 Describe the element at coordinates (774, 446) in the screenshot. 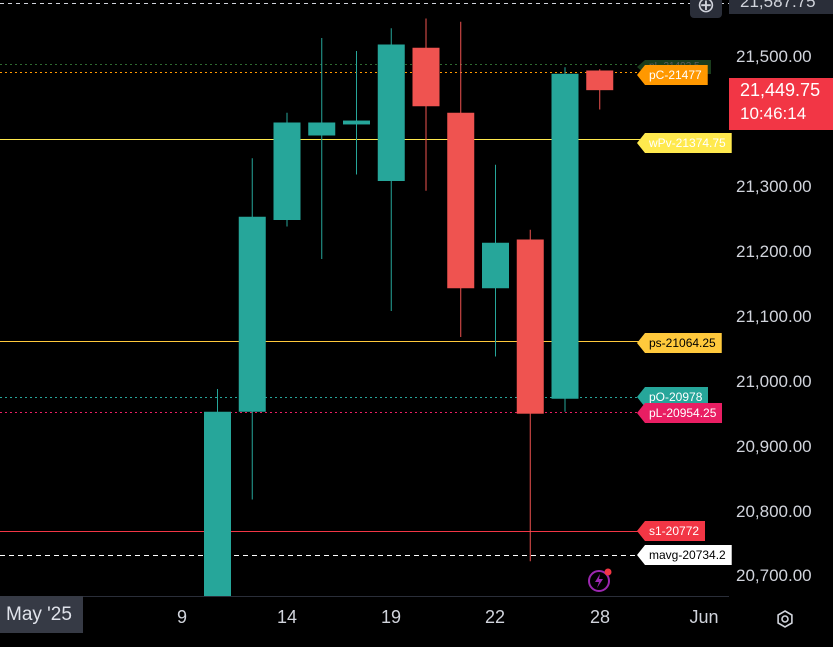

I see `price-axis-label: 20,900.00` at that location.